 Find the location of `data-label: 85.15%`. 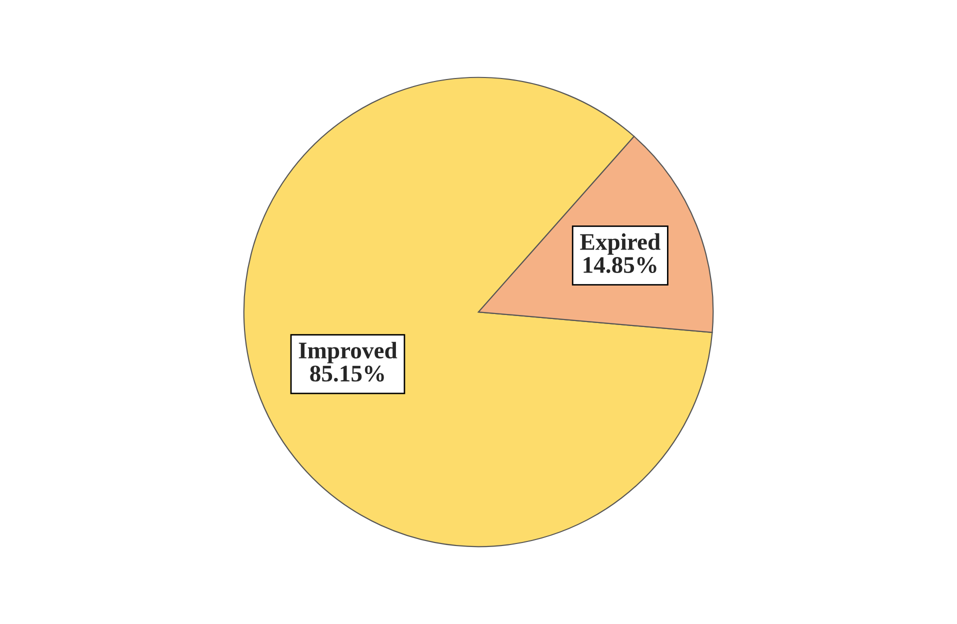

data-label: 85.15% is located at coordinates (347, 374).